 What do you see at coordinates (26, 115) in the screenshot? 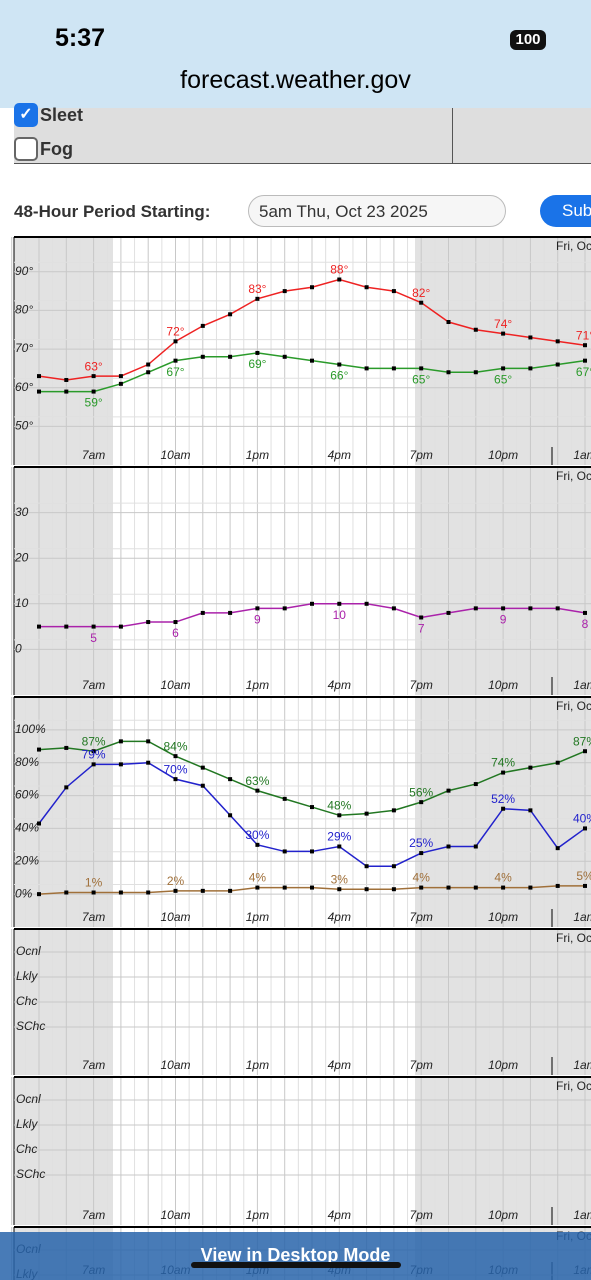
I see `checkbox: ✓` at bounding box center [26, 115].